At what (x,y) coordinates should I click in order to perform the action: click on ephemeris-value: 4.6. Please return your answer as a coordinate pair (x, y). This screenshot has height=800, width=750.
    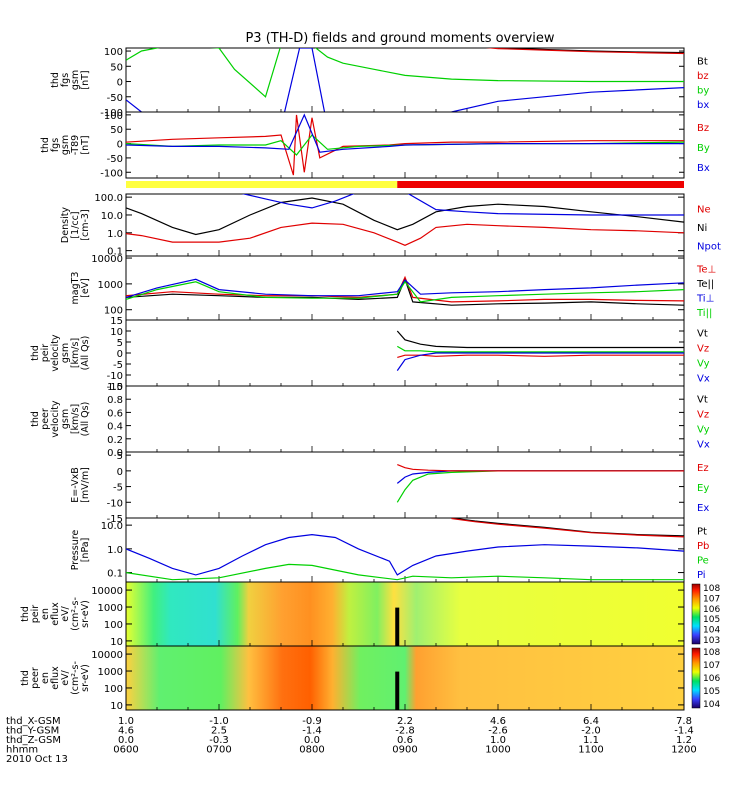
    Looking at the image, I should click on (126, 731).